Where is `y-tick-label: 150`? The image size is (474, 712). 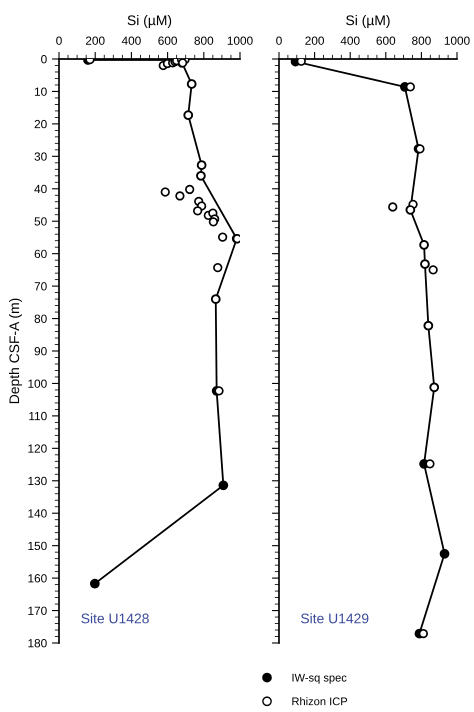
y-tick-label: 150 is located at coordinates (37, 546).